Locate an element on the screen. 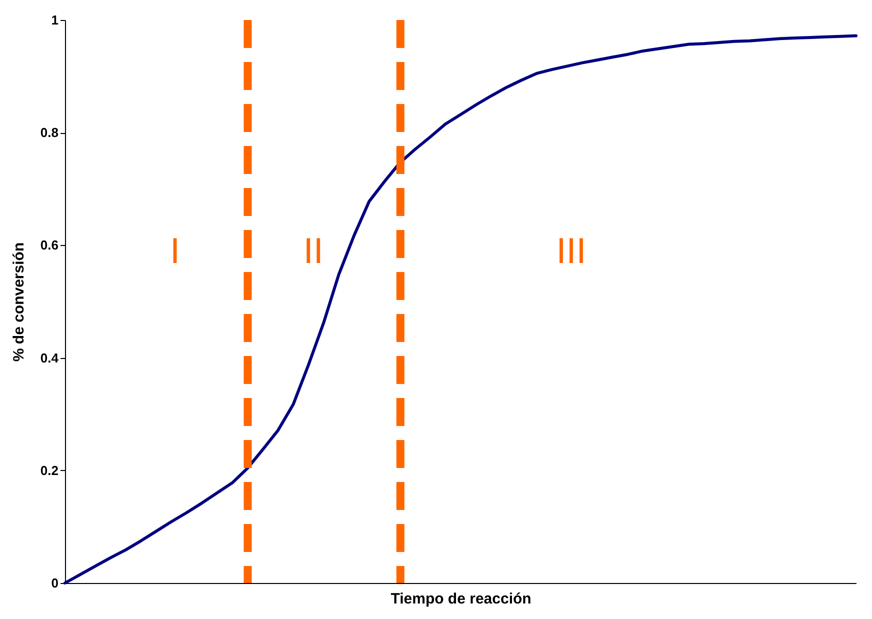 The width and height of the screenshot is (872, 619). annotation: III is located at coordinates (571, 250).